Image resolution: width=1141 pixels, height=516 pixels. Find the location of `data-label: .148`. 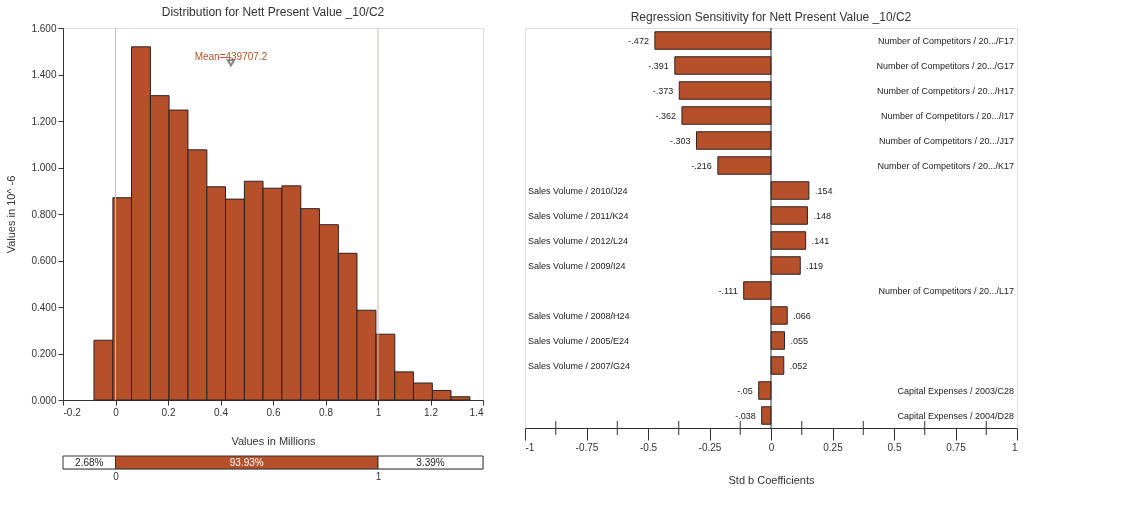

data-label: .148 is located at coordinates (822, 215).